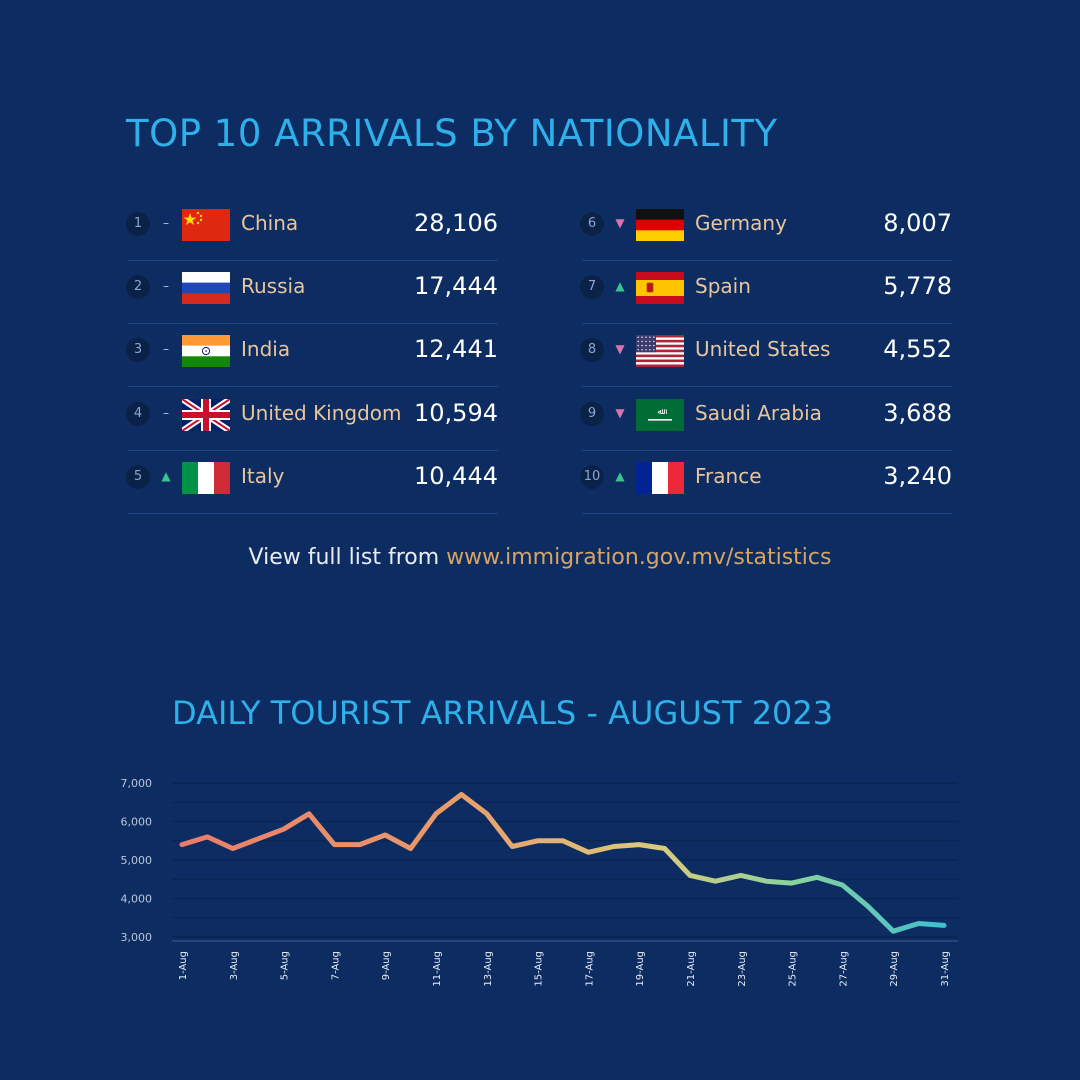  I want to click on rank-badge: 6, so click(592, 224).